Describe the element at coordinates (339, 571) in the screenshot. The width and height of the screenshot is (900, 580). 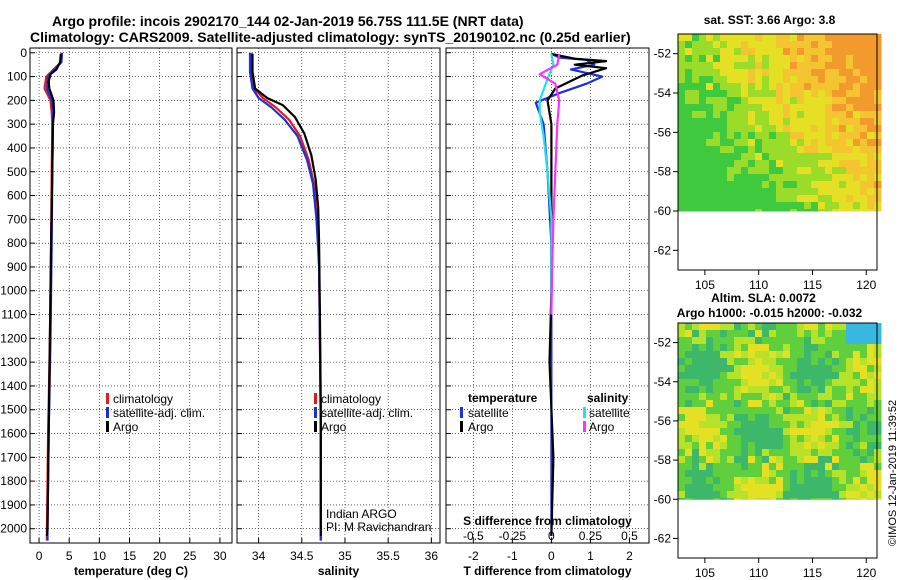
I see `x-axis-label: salinity` at that location.